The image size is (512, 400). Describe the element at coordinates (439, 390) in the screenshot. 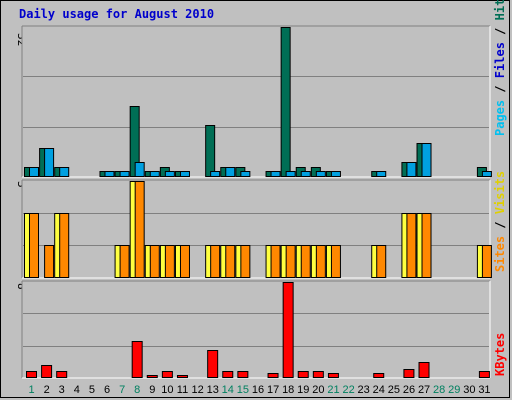

I see `x-tick-28: 28` at that location.